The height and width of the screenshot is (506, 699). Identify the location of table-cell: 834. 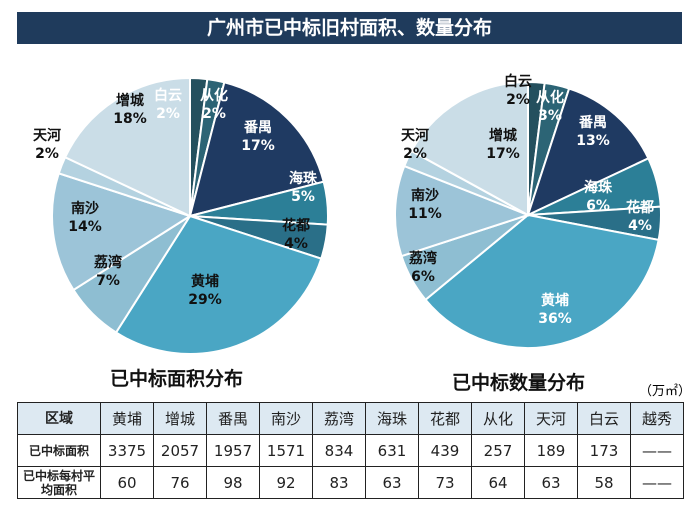
(339, 450).